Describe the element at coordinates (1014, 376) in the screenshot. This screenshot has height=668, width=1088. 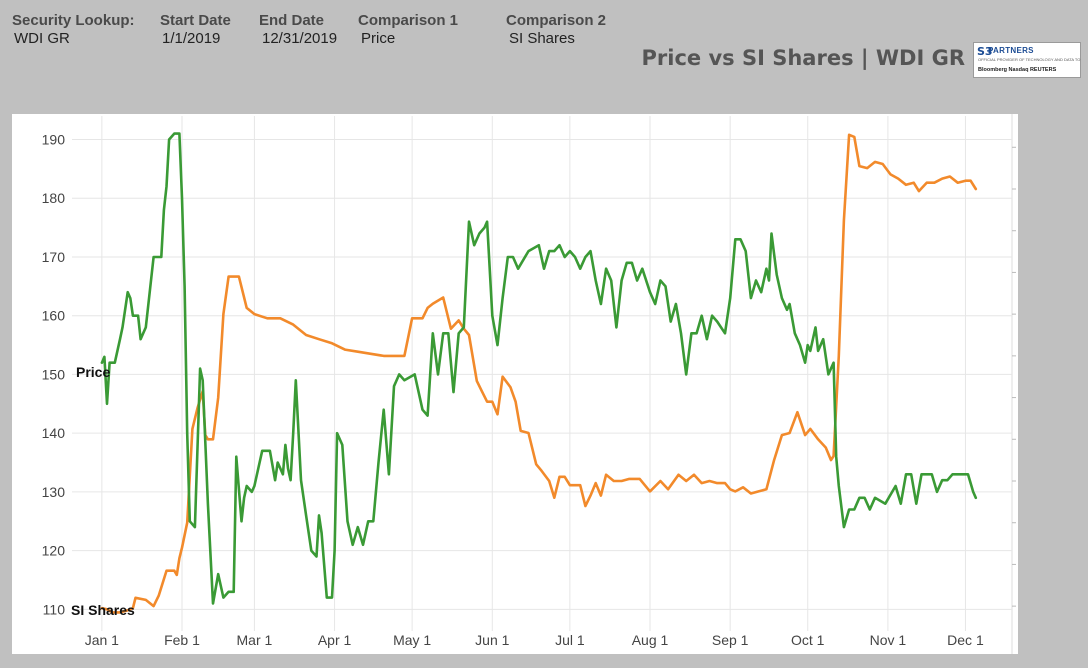
I see `right-axis: 2M4M6M8M10M12M14M16M18M20M22M24M` at that location.